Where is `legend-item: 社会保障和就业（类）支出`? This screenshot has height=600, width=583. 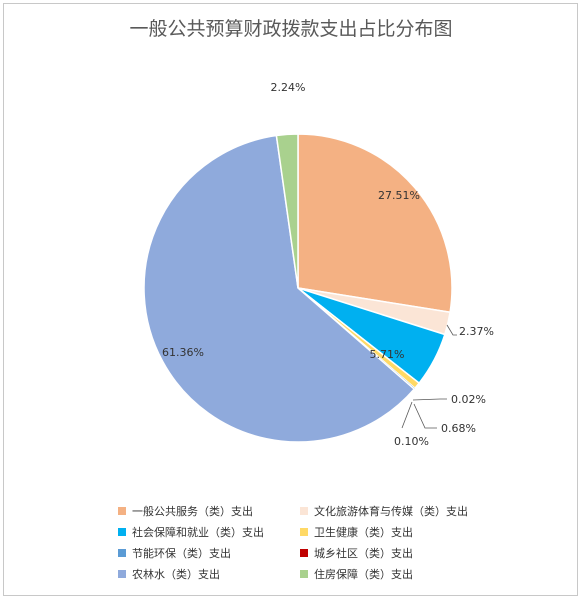
legend-item: 社会保障和就业（类）支出 is located at coordinates (191, 532).